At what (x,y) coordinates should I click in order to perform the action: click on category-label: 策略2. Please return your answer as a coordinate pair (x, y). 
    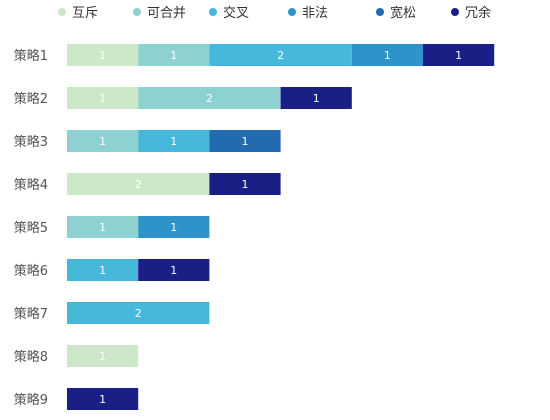
    Looking at the image, I should click on (31, 99).